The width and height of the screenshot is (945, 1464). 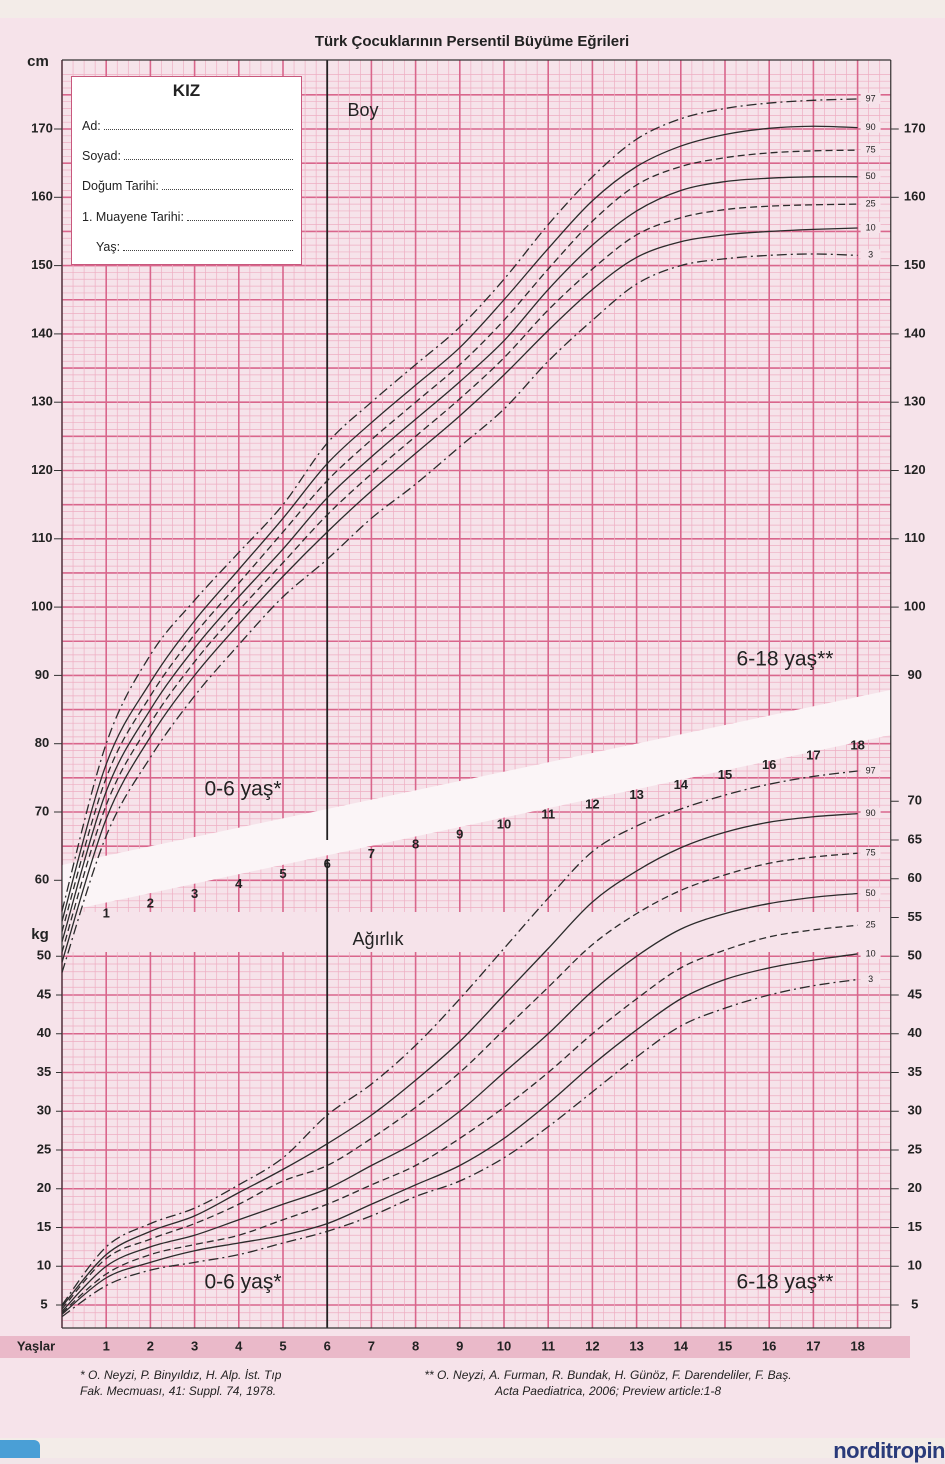 I want to click on height-tick-left: 120, so click(x=42, y=469).